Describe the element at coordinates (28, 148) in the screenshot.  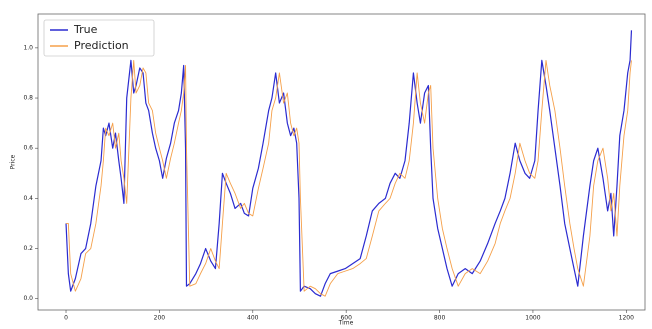
I see `y-tick-label: 0.6` at that location.